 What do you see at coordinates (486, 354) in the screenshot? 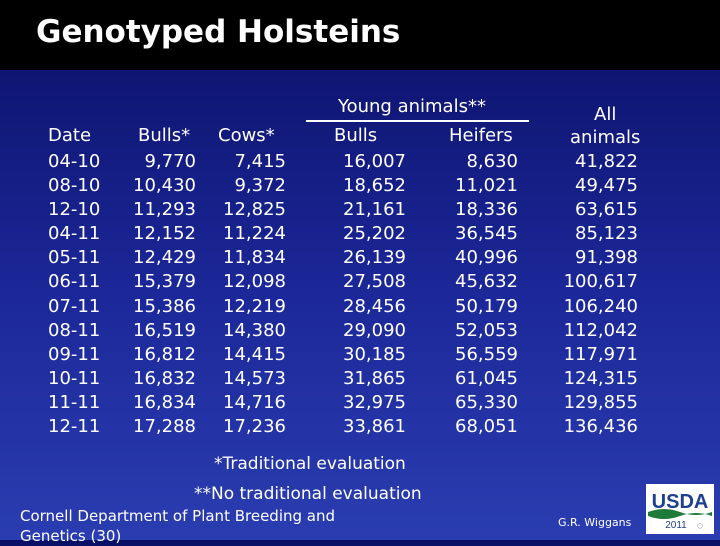
I see `heifers-cell: 56,559` at bounding box center [486, 354].